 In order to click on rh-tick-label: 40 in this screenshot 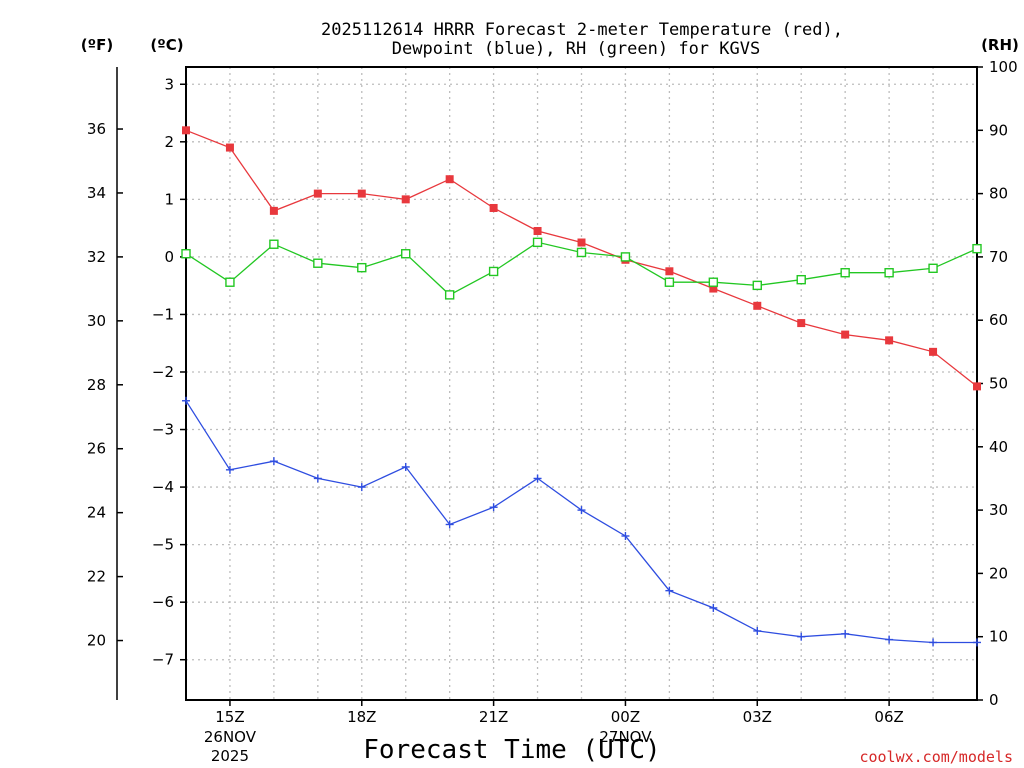, I will do `click(998, 447)`.